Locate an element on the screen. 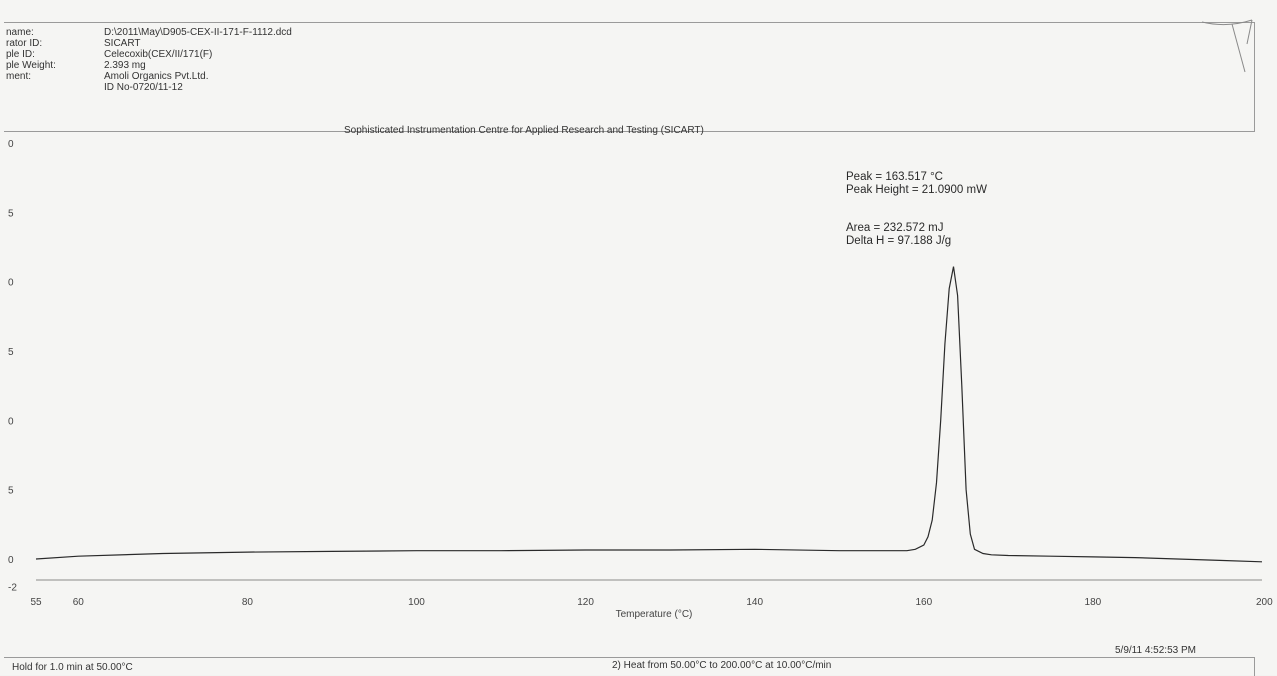  meta-value: 2.393 mg is located at coordinates (125, 65).